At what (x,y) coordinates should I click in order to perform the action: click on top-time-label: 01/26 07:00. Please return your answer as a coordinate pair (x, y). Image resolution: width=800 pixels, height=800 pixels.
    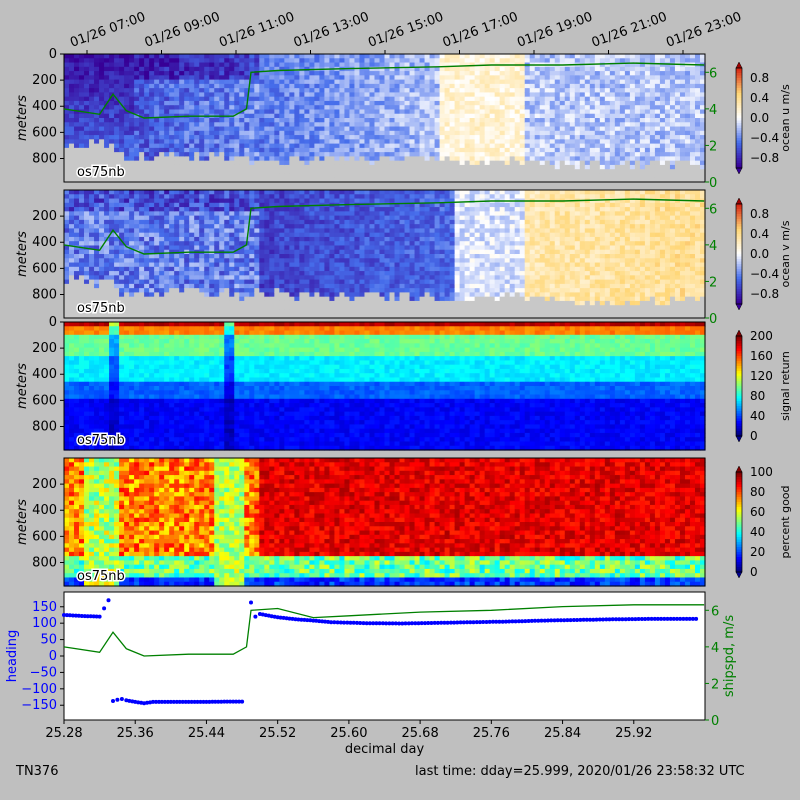
    Looking at the image, I should click on (107, 30).